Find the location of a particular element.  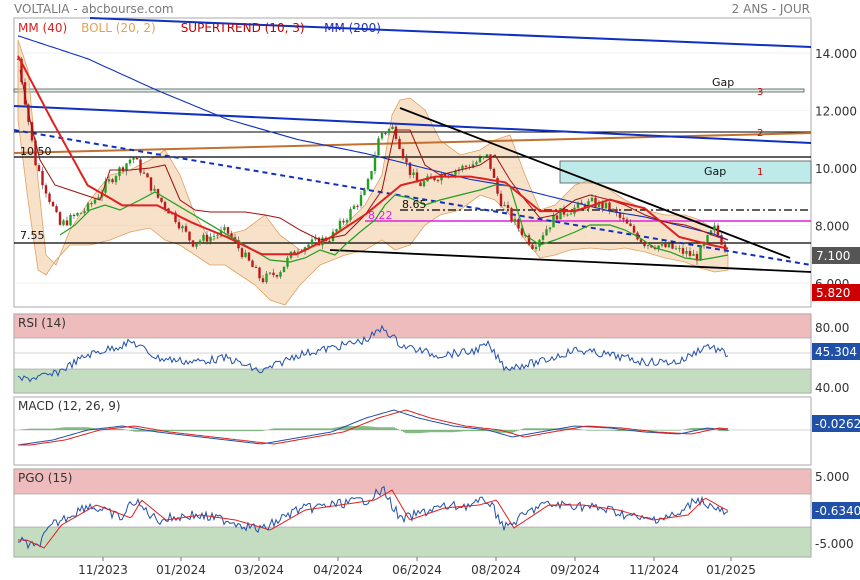

rsi-label: RSI (14) is located at coordinates (42, 323).